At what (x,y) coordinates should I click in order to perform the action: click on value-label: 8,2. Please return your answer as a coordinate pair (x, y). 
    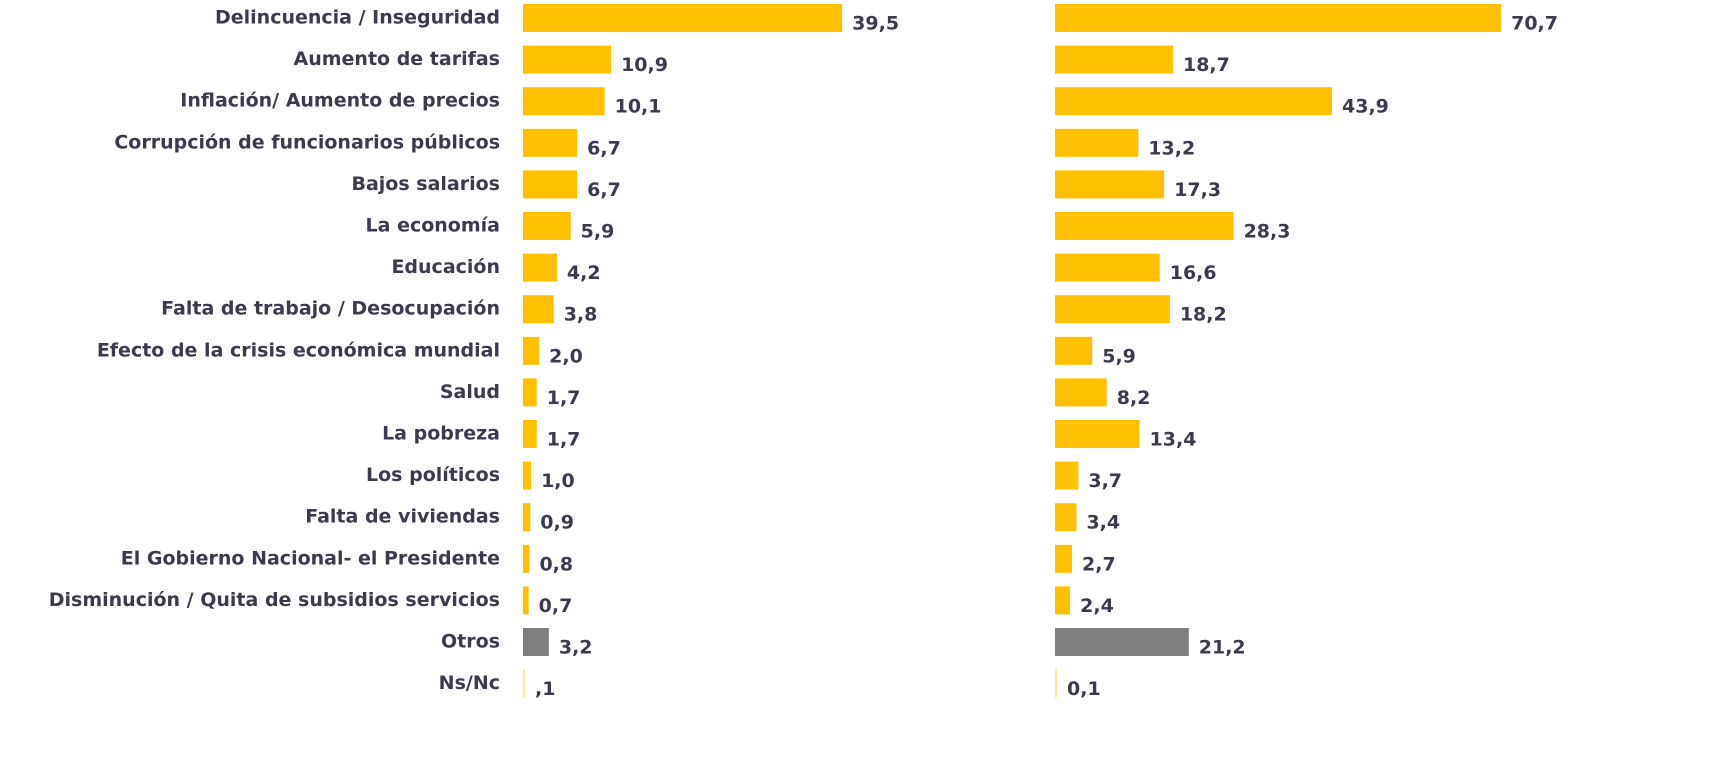
    Looking at the image, I should click on (1134, 398).